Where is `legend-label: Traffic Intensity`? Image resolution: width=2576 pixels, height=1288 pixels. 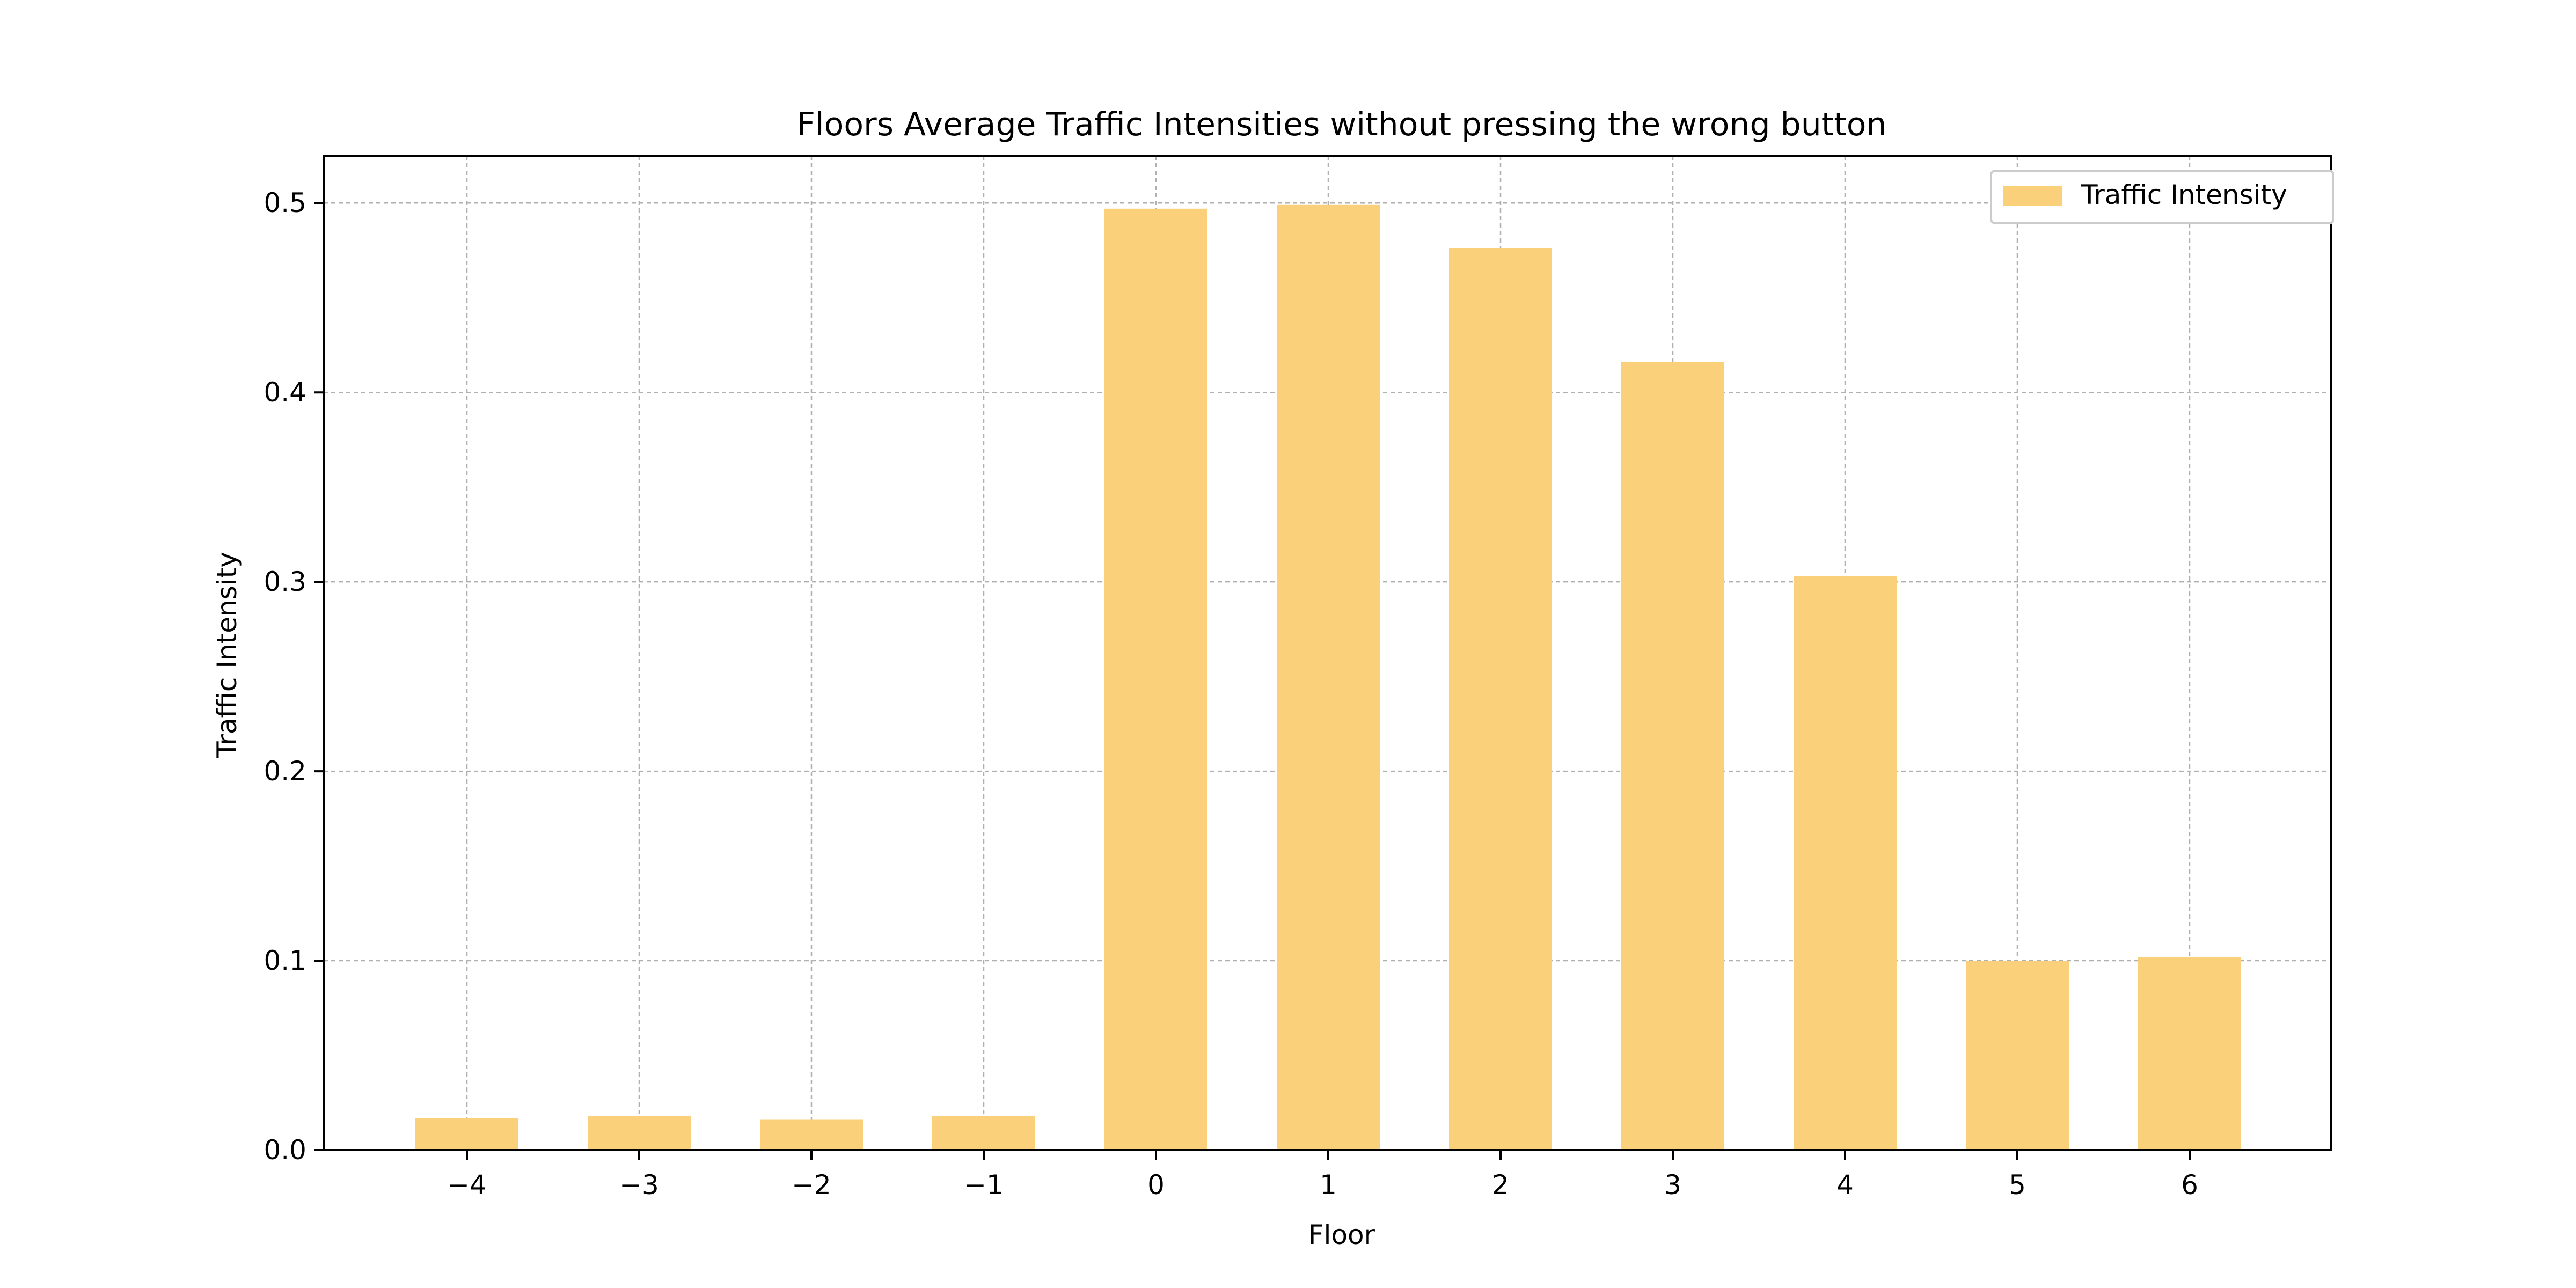 legend-label: Traffic Intensity is located at coordinates (2184, 194).